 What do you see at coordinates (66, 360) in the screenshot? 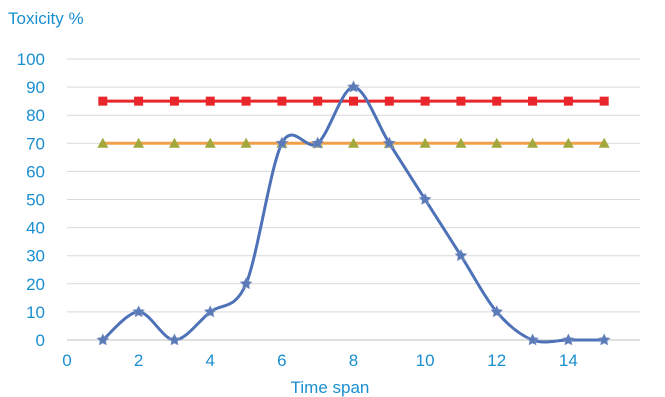
I see `x-tick-label: 0` at bounding box center [66, 360].